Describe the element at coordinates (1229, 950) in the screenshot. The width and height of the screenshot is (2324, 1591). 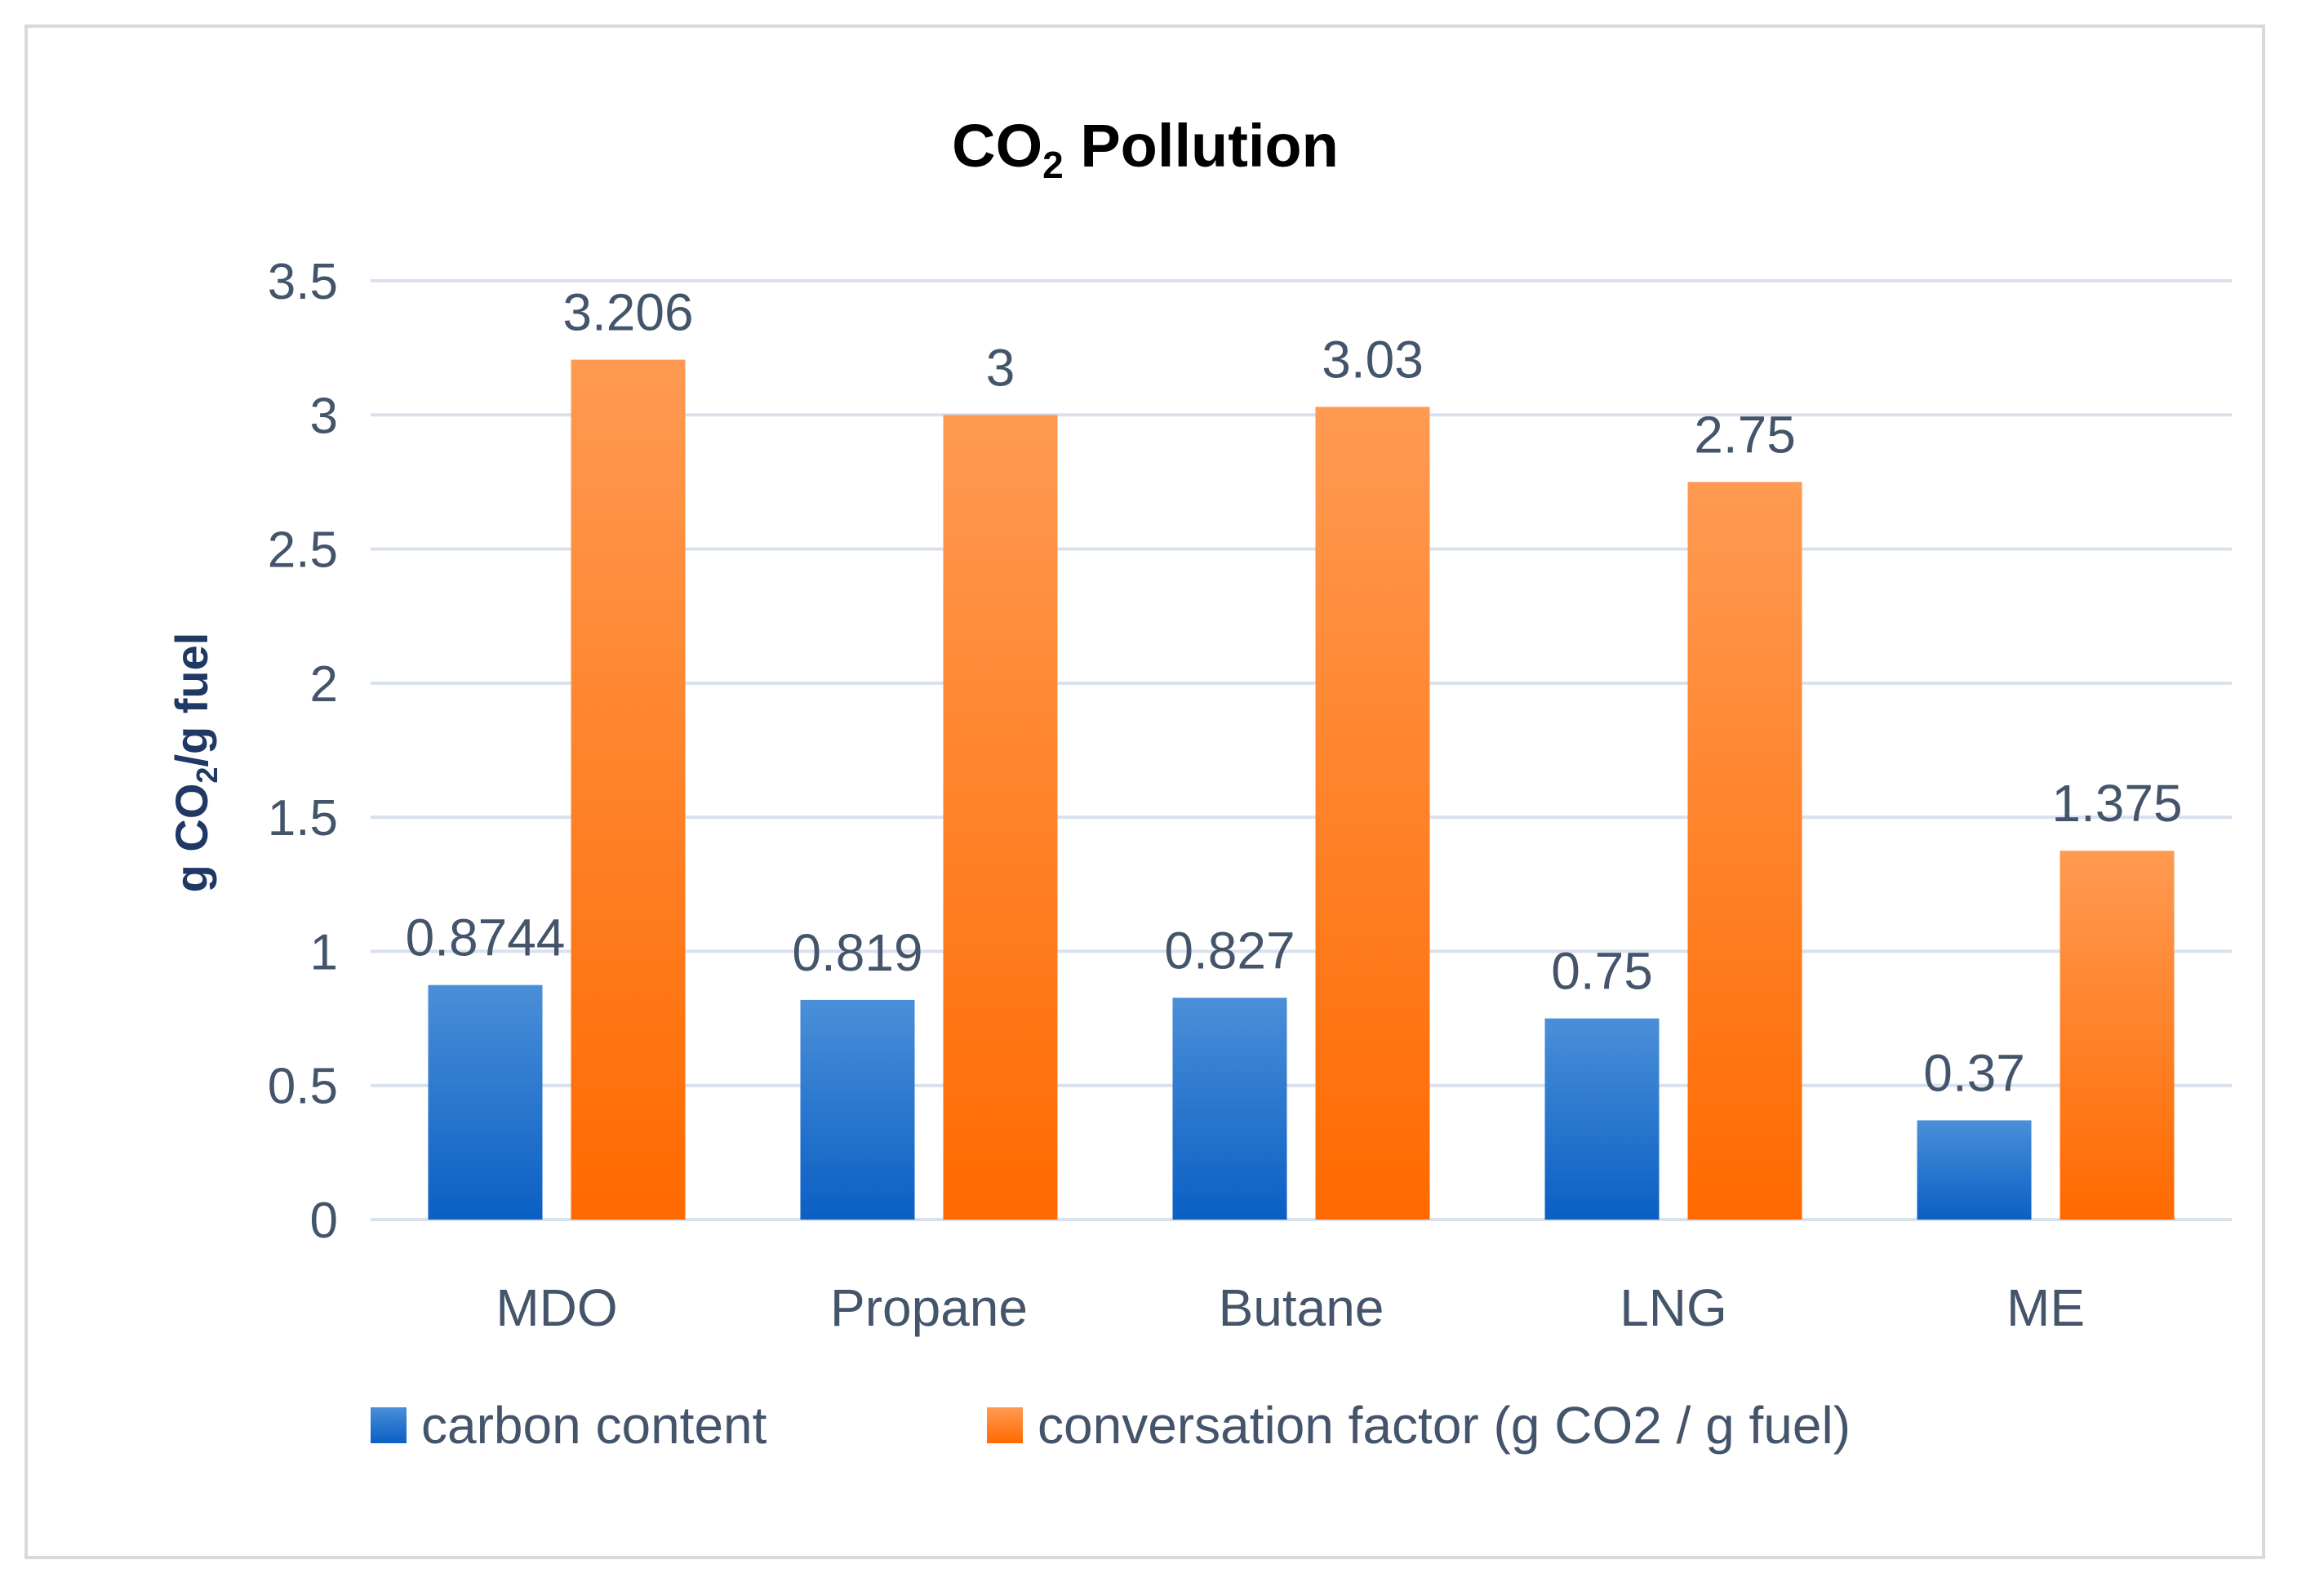
I see `data-label: 0.827` at that location.